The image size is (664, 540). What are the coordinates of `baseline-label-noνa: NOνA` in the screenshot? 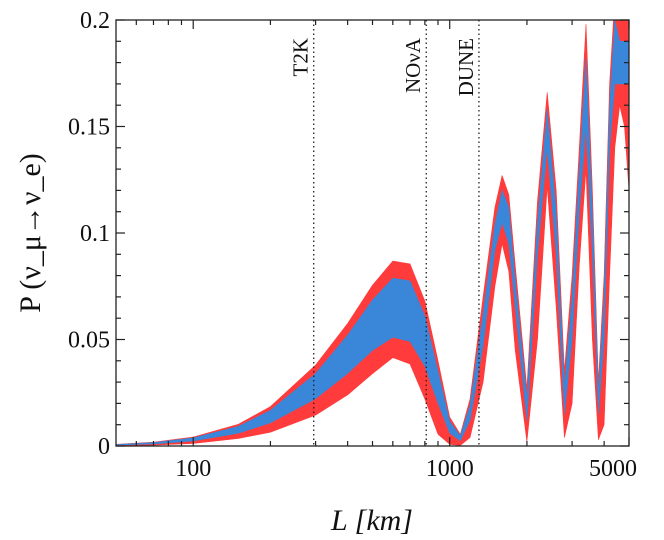 It's located at (413, 65).